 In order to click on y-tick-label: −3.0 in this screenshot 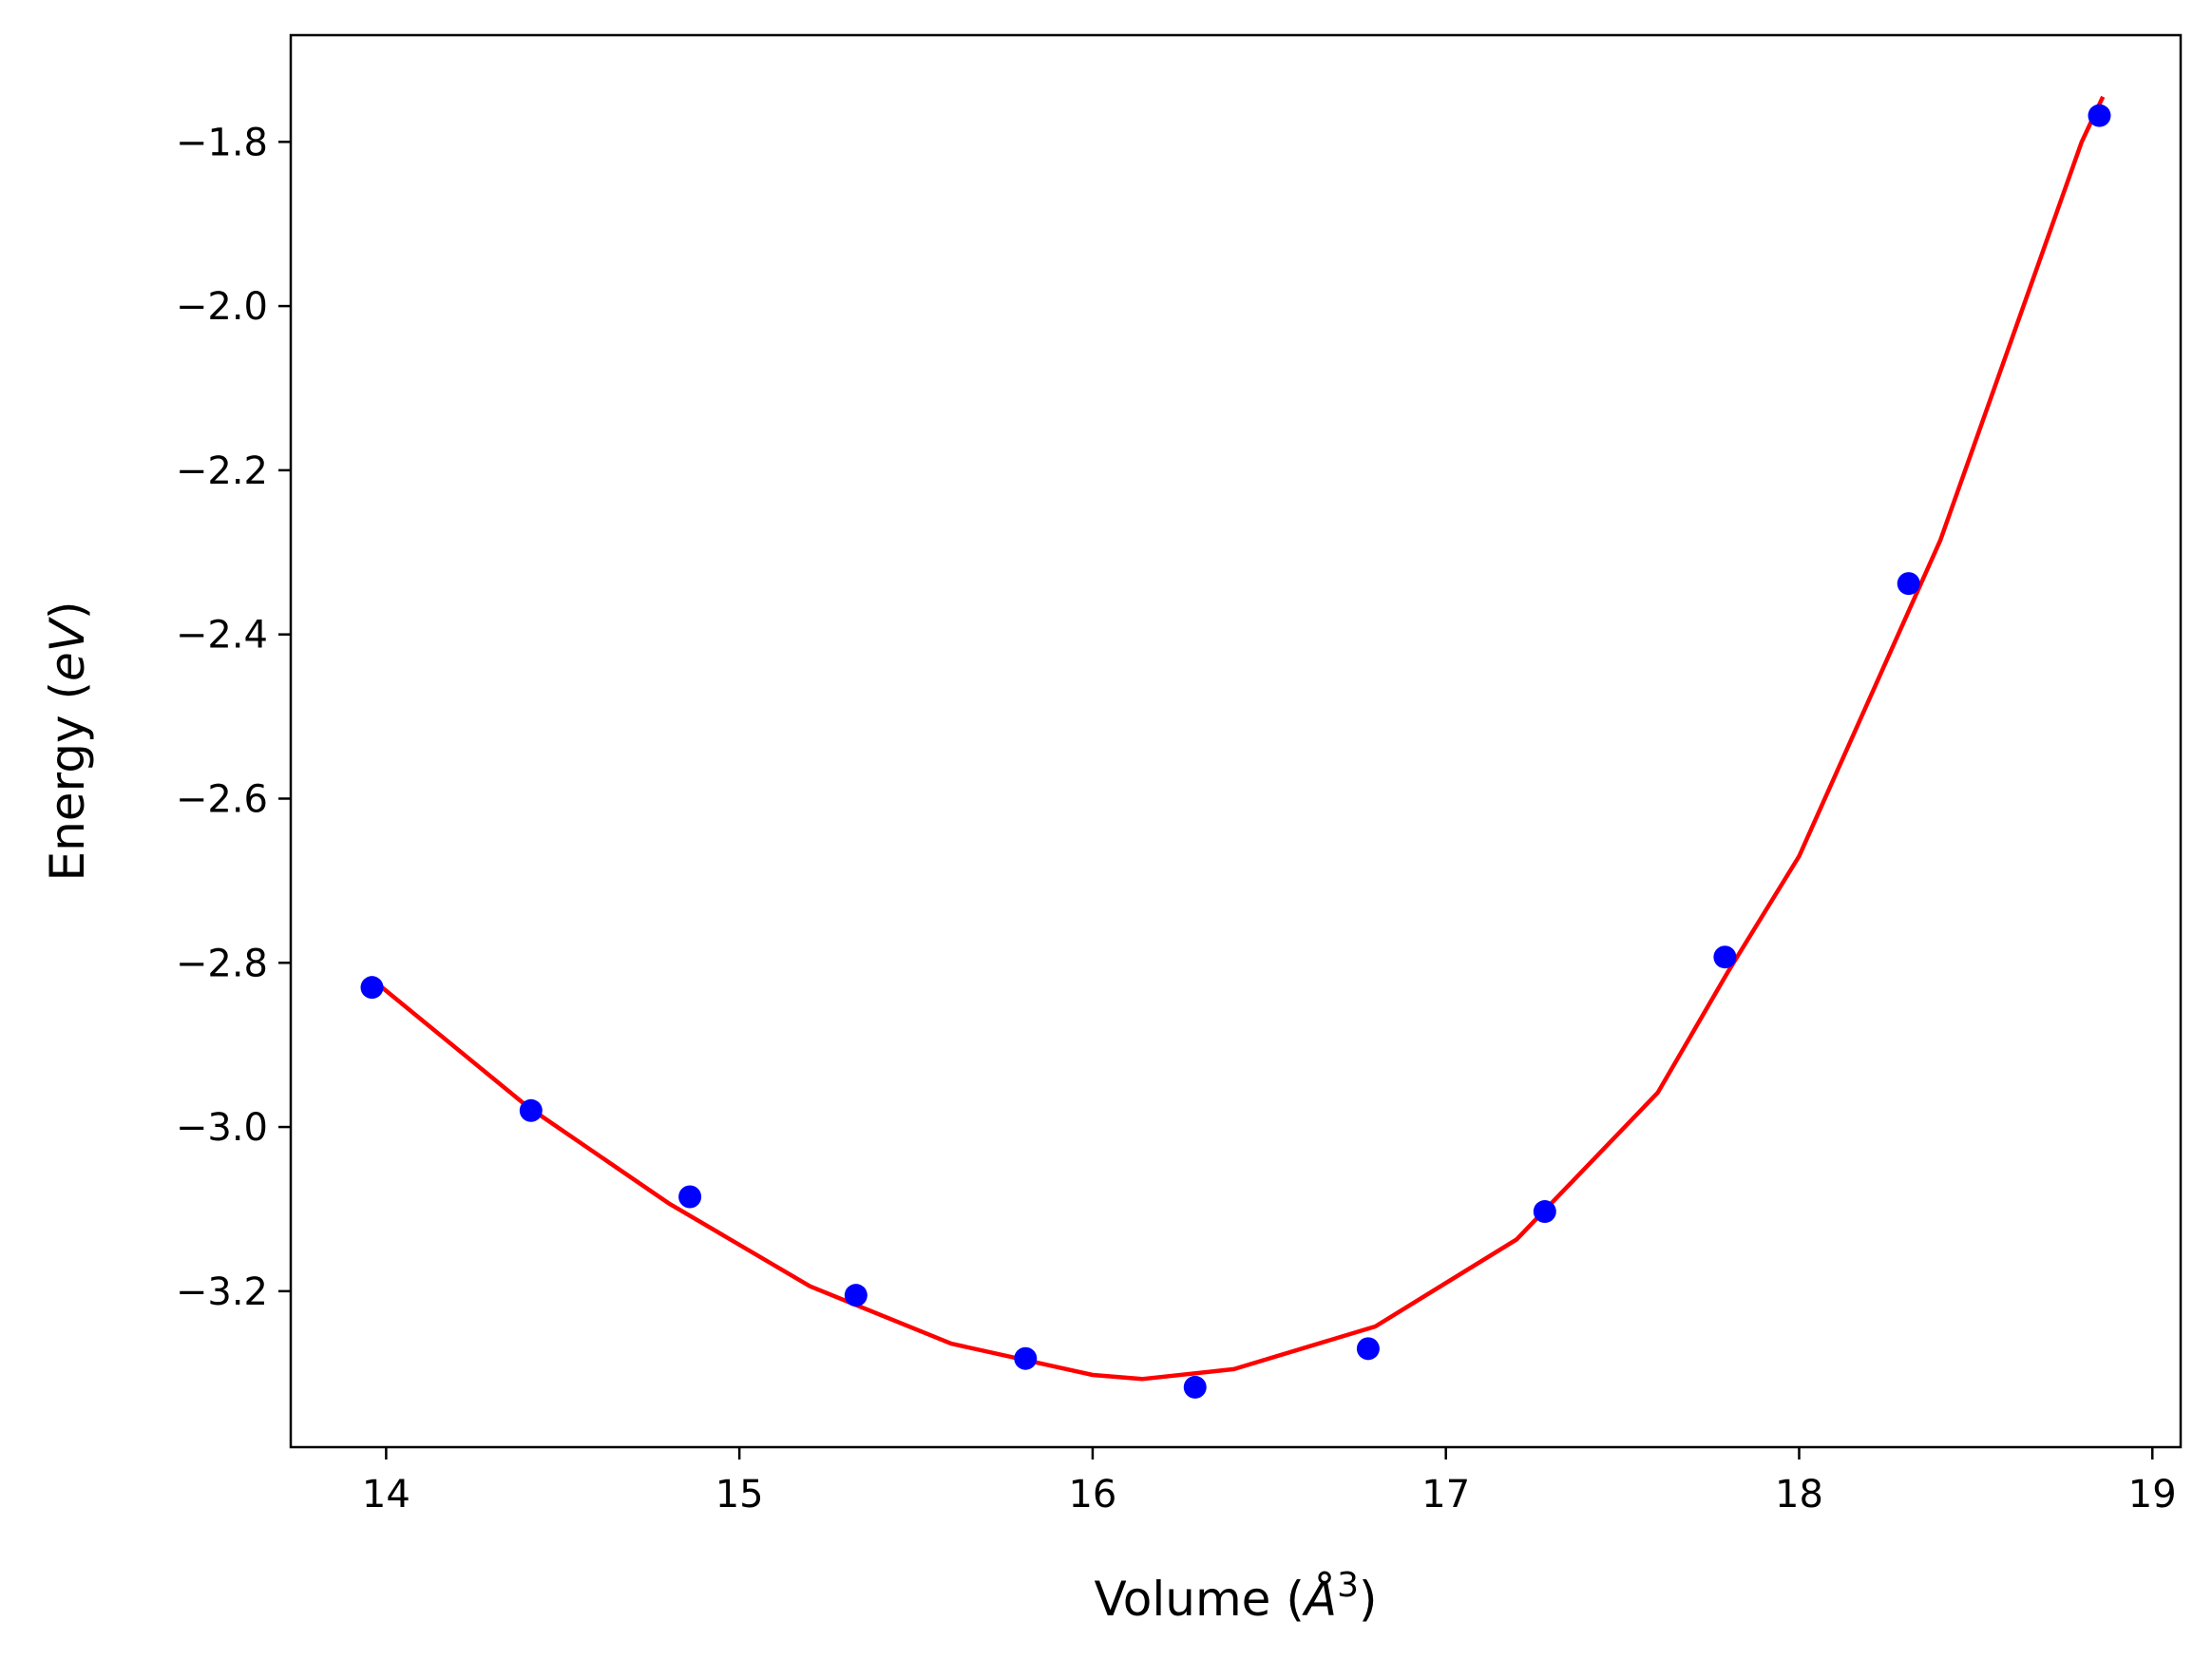, I will do `click(222, 1128)`.